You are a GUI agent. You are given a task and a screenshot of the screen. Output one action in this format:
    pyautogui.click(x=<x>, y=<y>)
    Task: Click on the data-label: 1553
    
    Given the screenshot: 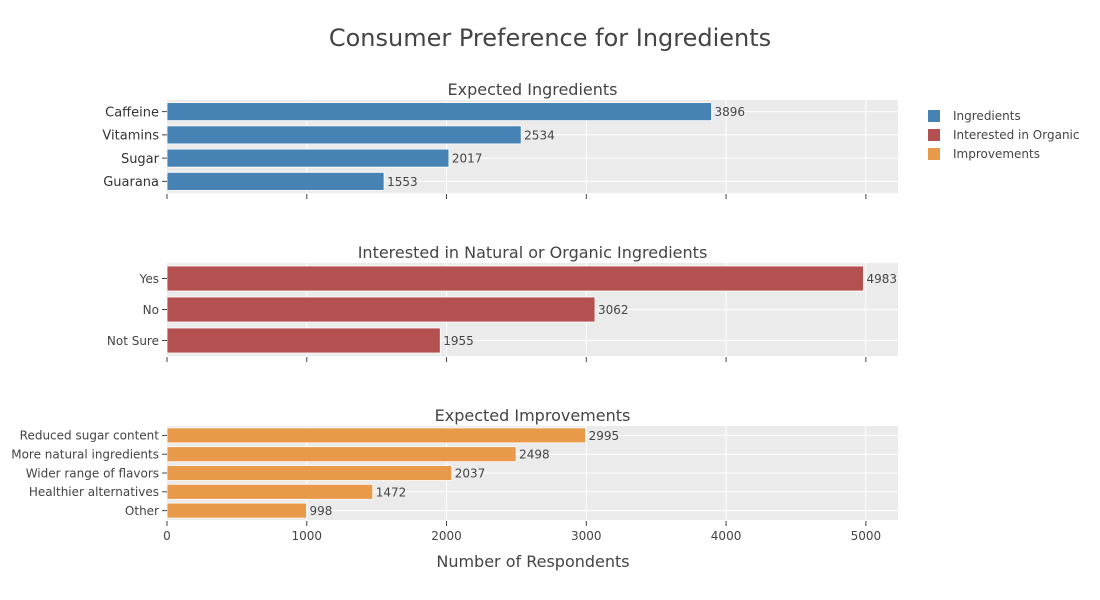 What is the action you would take?
    pyautogui.click(x=402, y=182)
    